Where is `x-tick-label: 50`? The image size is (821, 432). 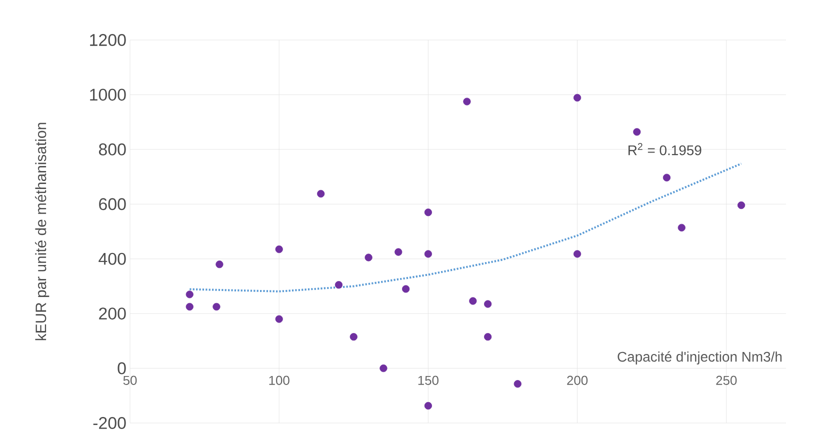 x-tick-label: 50 is located at coordinates (130, 380).